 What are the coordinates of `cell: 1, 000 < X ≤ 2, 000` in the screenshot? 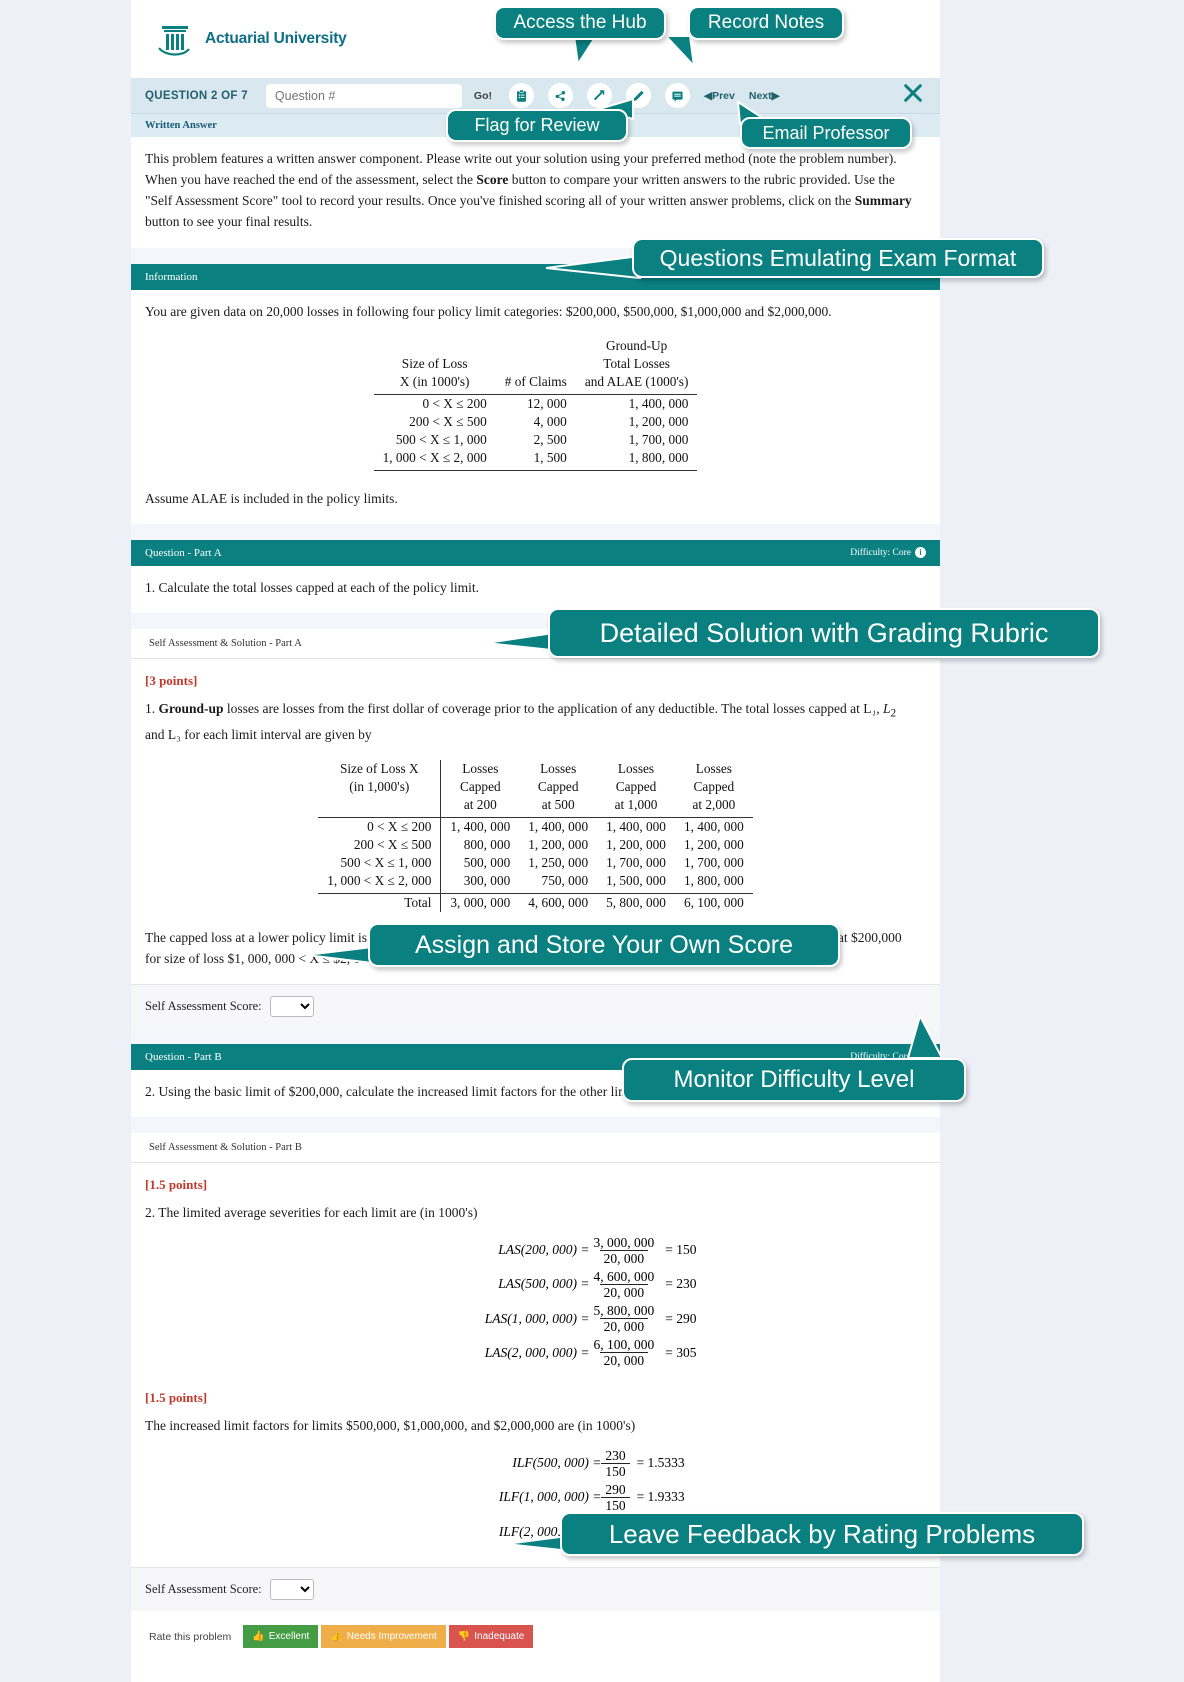 It's located at (434, 459).